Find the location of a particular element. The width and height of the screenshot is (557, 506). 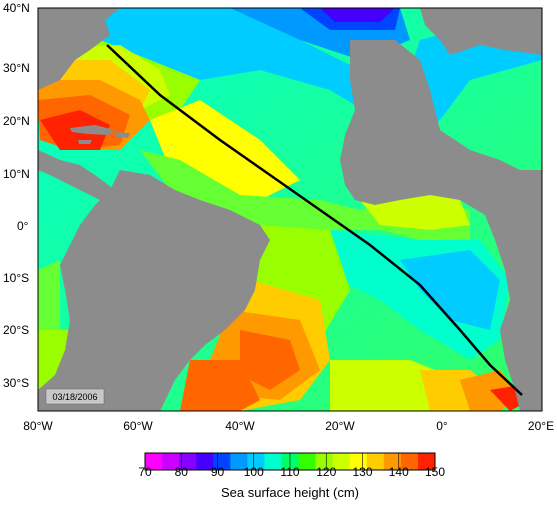

lon-label: 60°W is located at coordinates (138, 426).